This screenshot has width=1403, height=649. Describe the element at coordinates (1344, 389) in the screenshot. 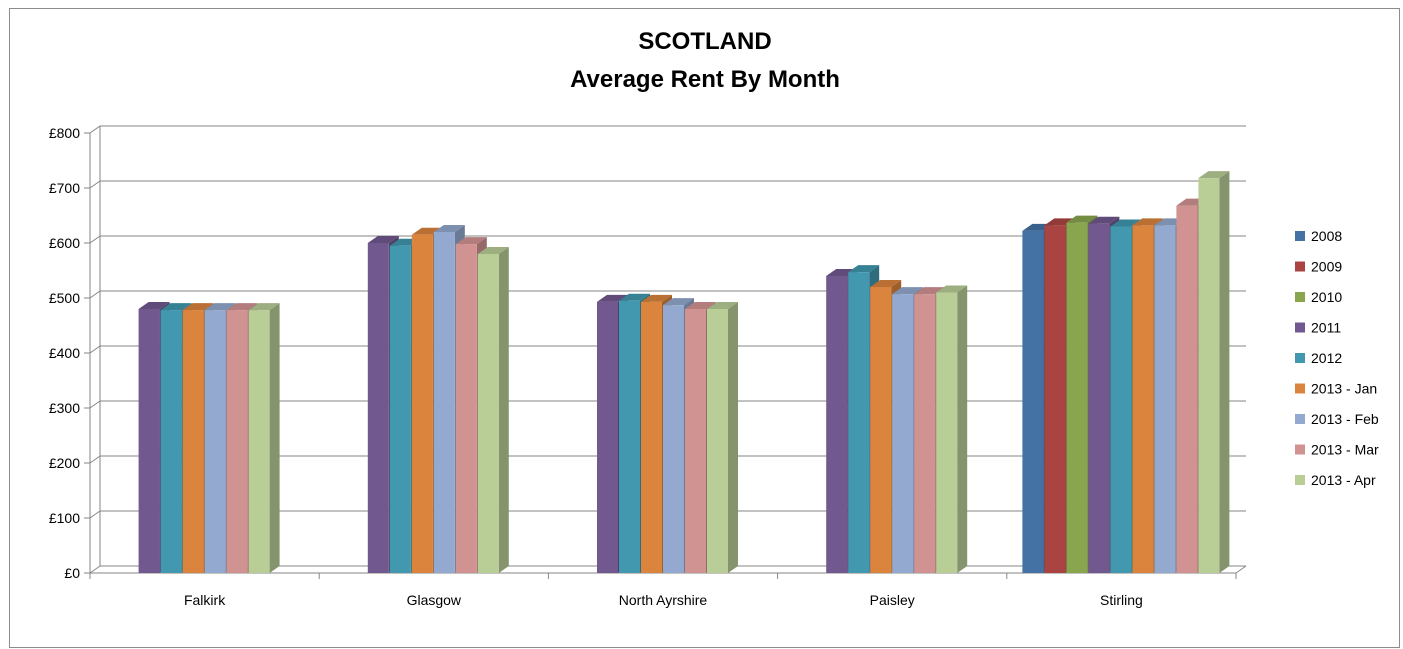

I see `legend-label: 2013 - Jan` at that location.